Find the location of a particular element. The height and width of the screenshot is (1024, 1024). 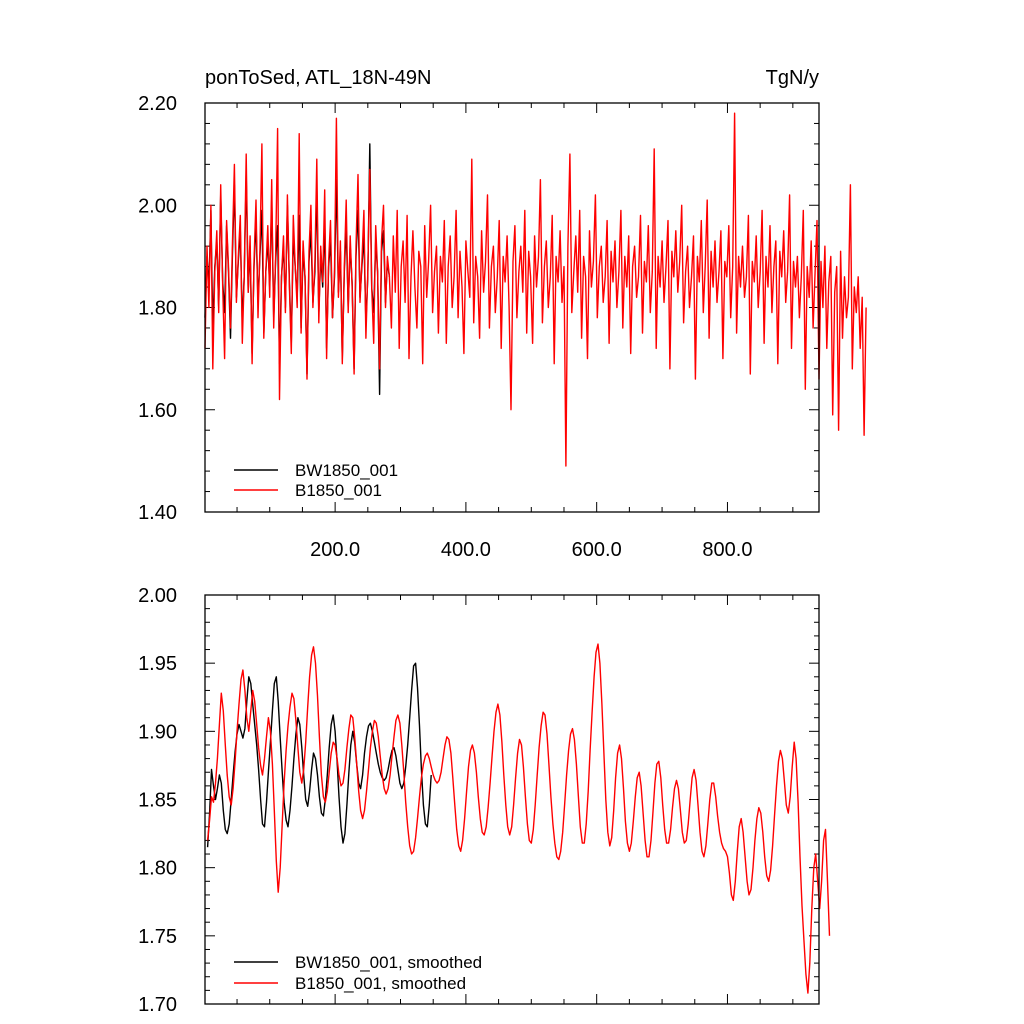

top-legend-label-b: B1850_001 is located at coordinates (338, 490).